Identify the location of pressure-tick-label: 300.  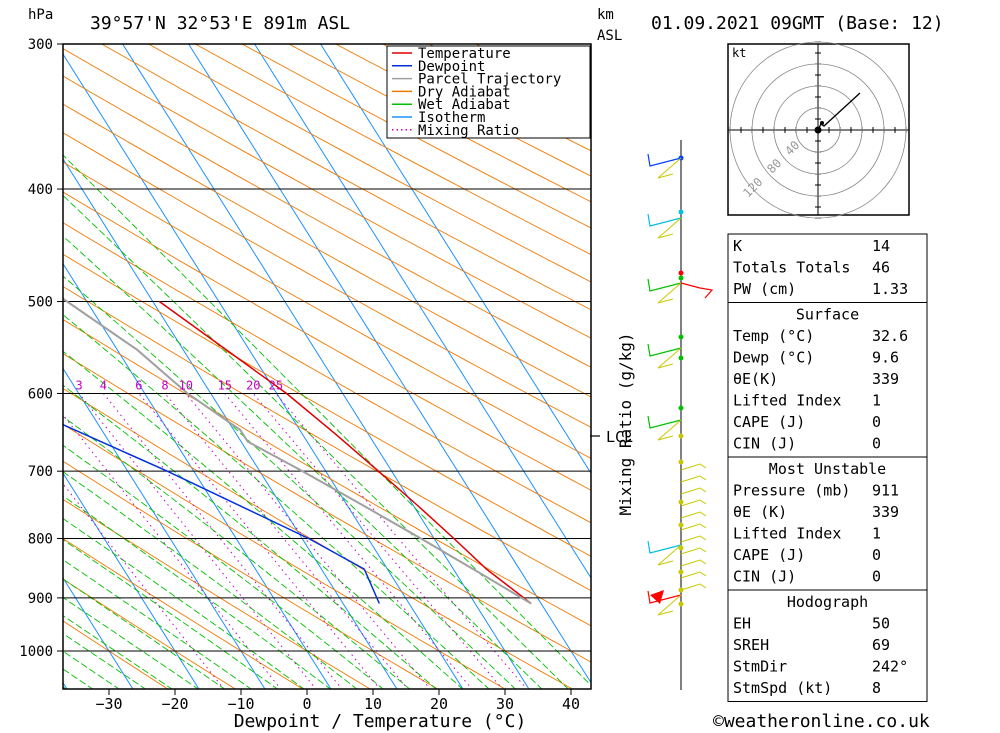
(40, 45).